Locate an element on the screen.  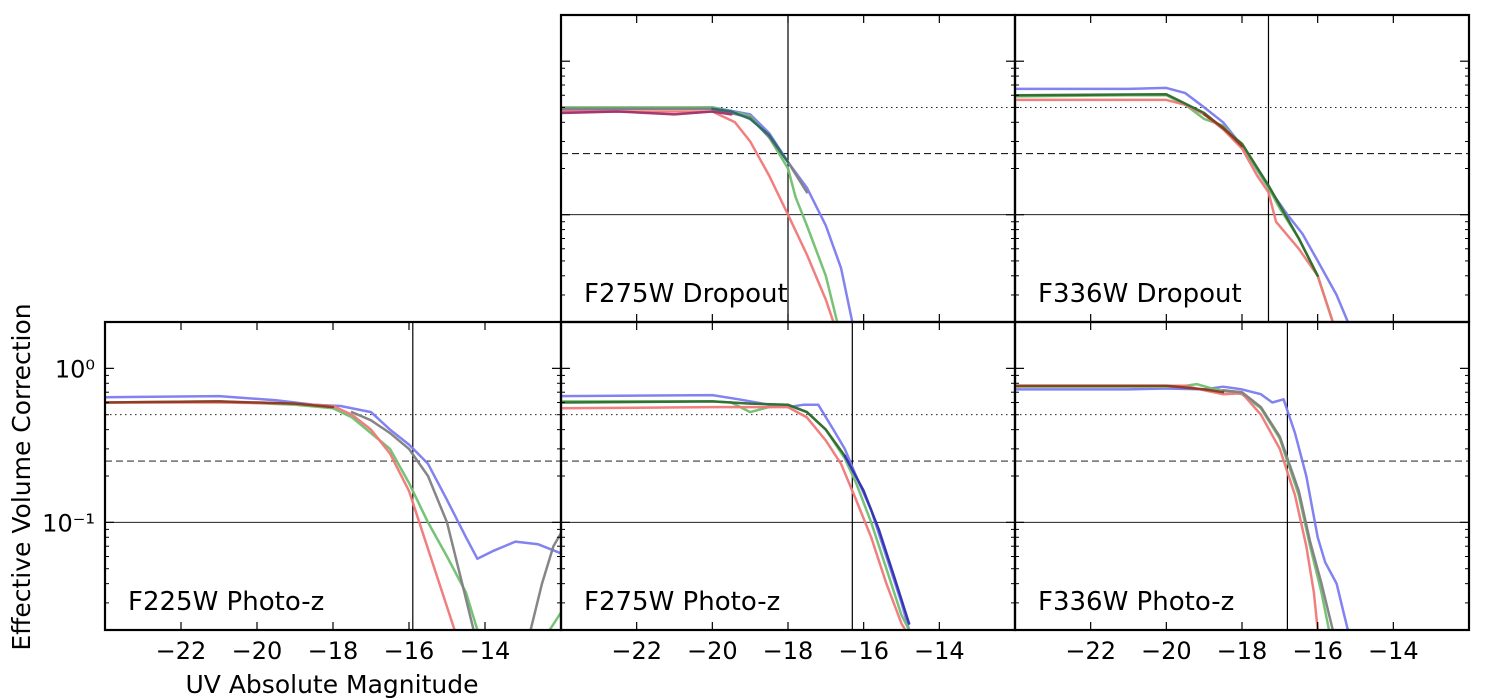
series-line-purple is located at coordinates (647, 113).